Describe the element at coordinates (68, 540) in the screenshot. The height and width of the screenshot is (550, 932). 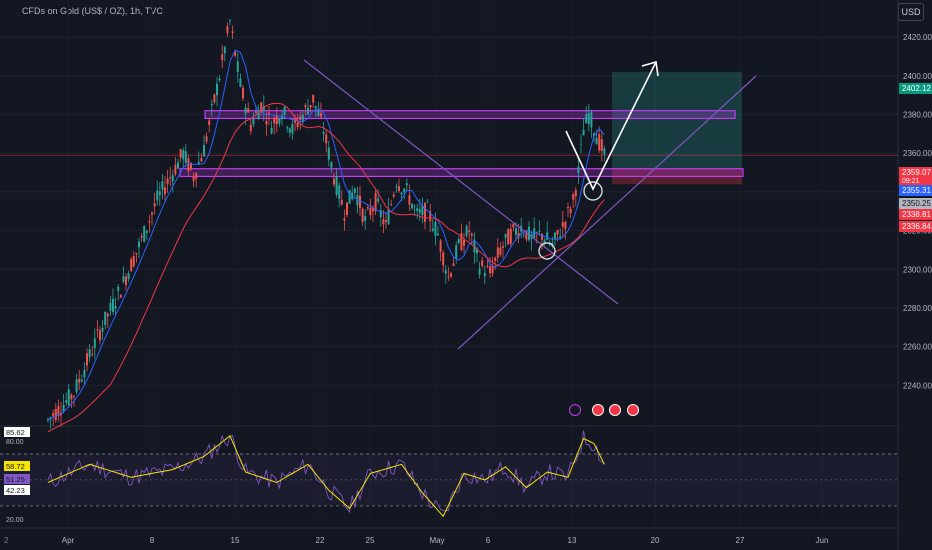
I see `x-tick-label: Apr` at that location.